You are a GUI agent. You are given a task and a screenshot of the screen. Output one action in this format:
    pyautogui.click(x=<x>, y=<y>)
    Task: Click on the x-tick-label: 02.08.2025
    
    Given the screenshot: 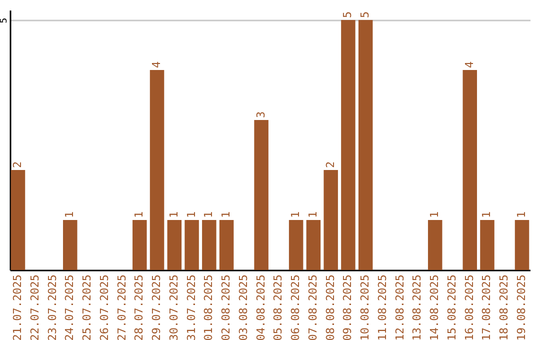 What is the action you would take?
    pyautogui.click(x=226, y=307)
    